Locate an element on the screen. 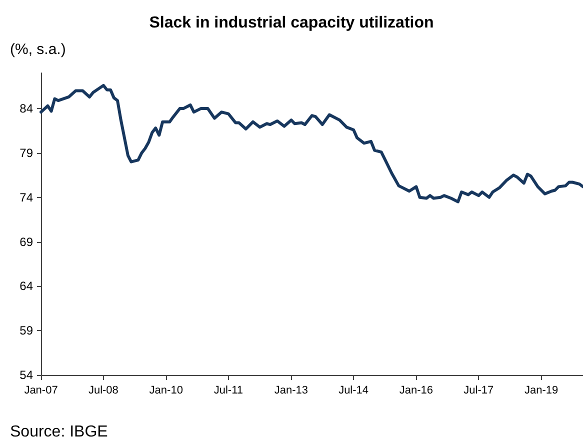 Image resolution: width=583 pixels, height=446 pixels. x-tick-label: Jul-08 is located at coordinates (103, 390).